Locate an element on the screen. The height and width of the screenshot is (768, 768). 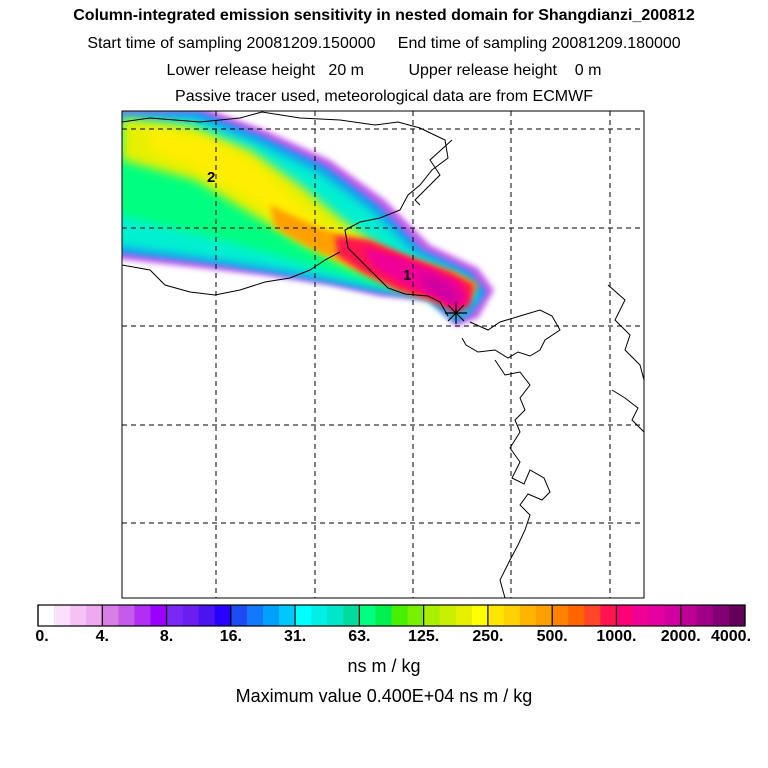
start-time: Start time of sampling 20081209.150000 is located at coordinates (231, 43).